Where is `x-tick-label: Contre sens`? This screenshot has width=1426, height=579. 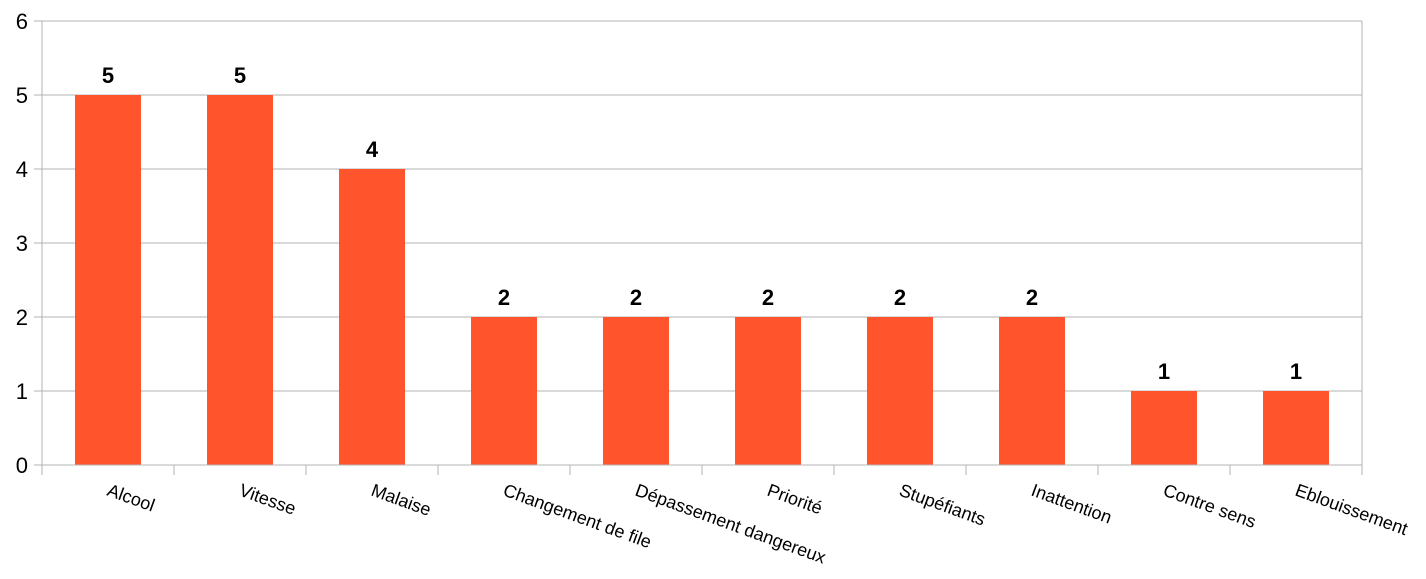 x-tick-label: Contre sens is located at coordinates (1210, 506).